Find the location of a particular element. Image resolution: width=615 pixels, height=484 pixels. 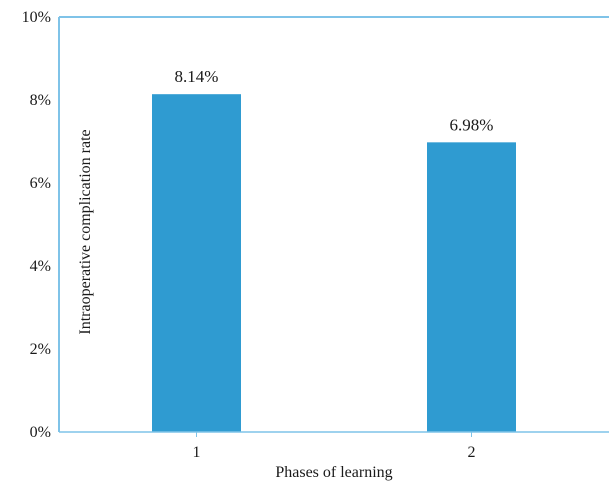

y-tick-label: 0% is located at coordinates (40, 432).